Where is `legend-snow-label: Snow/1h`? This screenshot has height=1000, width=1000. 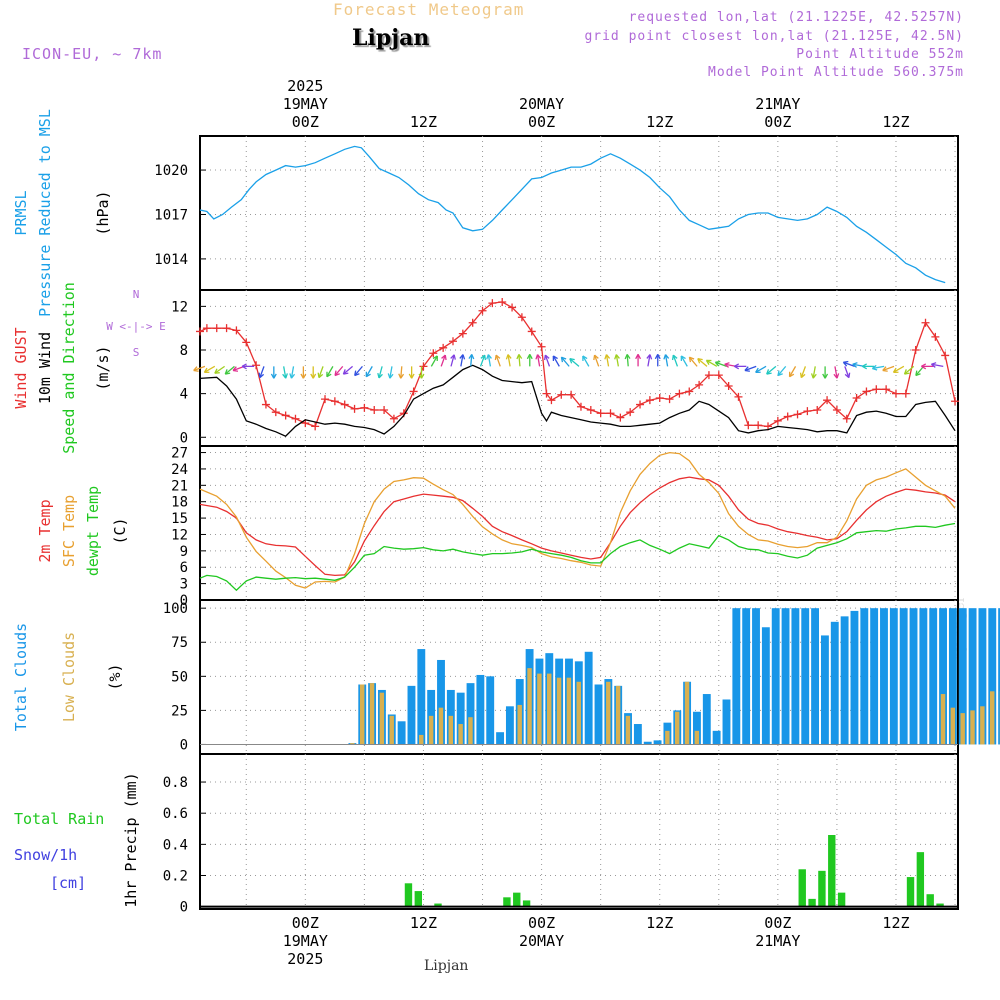
legend-snow-label: Snow/1h is located at coordinates (45, 855).